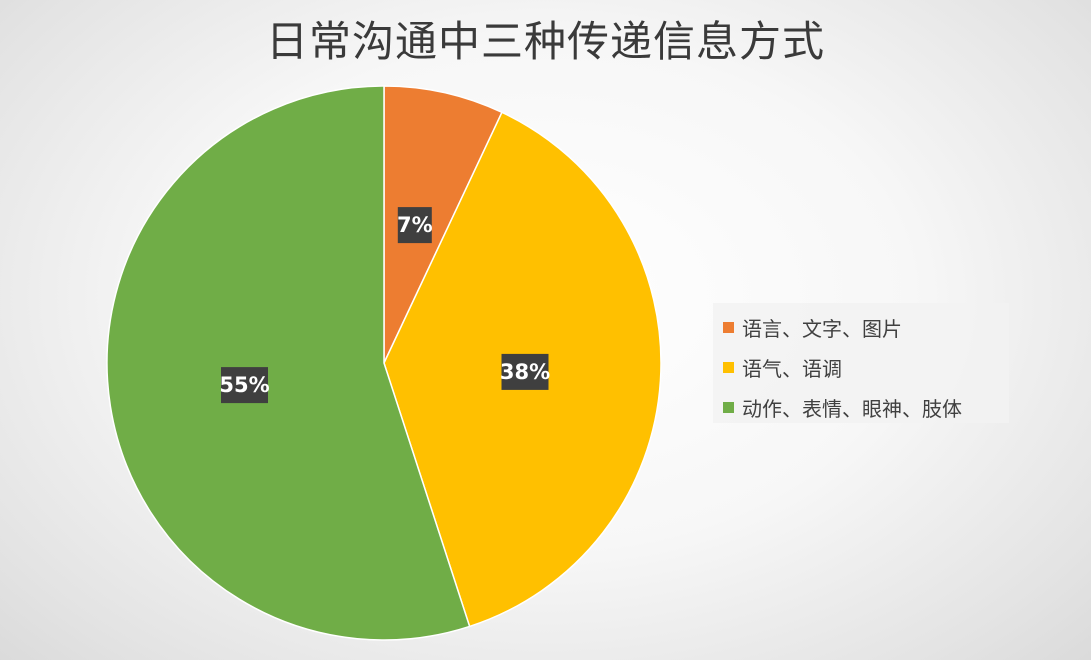 The width and height of the screenshot is (1091, 660). I want to click on legend-item-body-language: 动作、表情、眼神、肢体, so click(866, 407).